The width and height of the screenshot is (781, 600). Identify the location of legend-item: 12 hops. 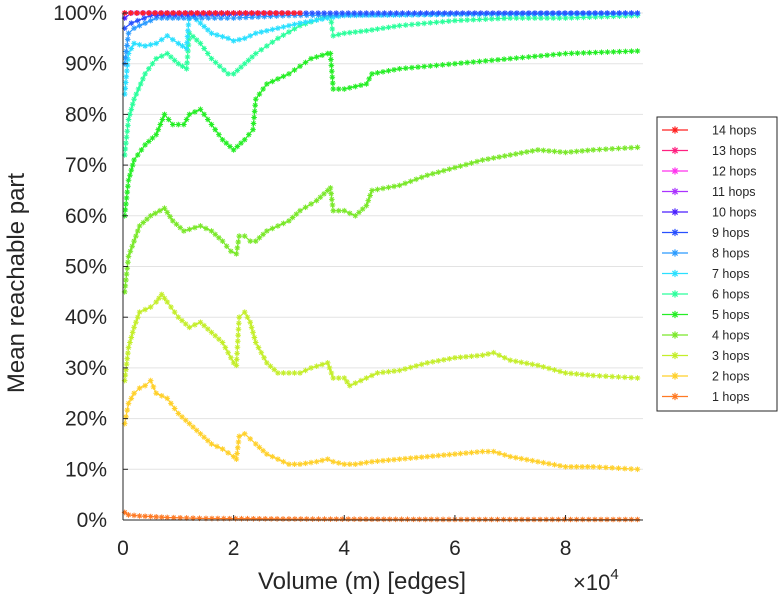
(709, 172).